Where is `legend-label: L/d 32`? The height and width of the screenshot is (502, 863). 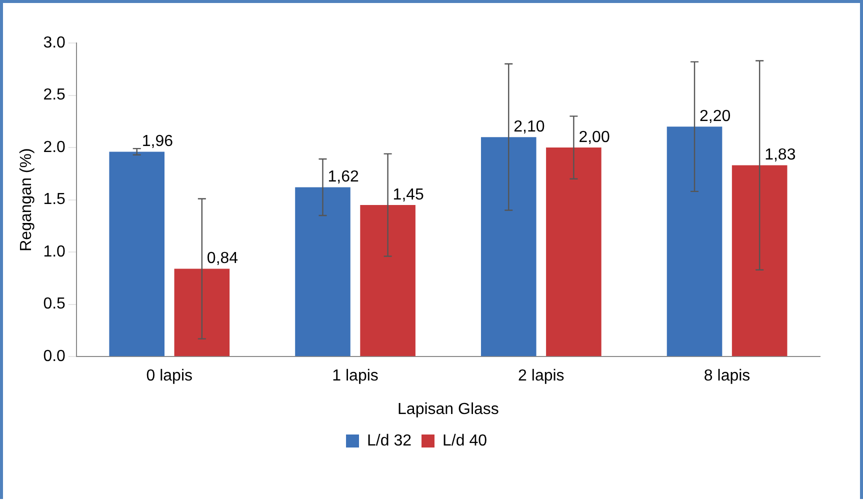 legend-label: L/d 32 is located at coordinates (389, 441).